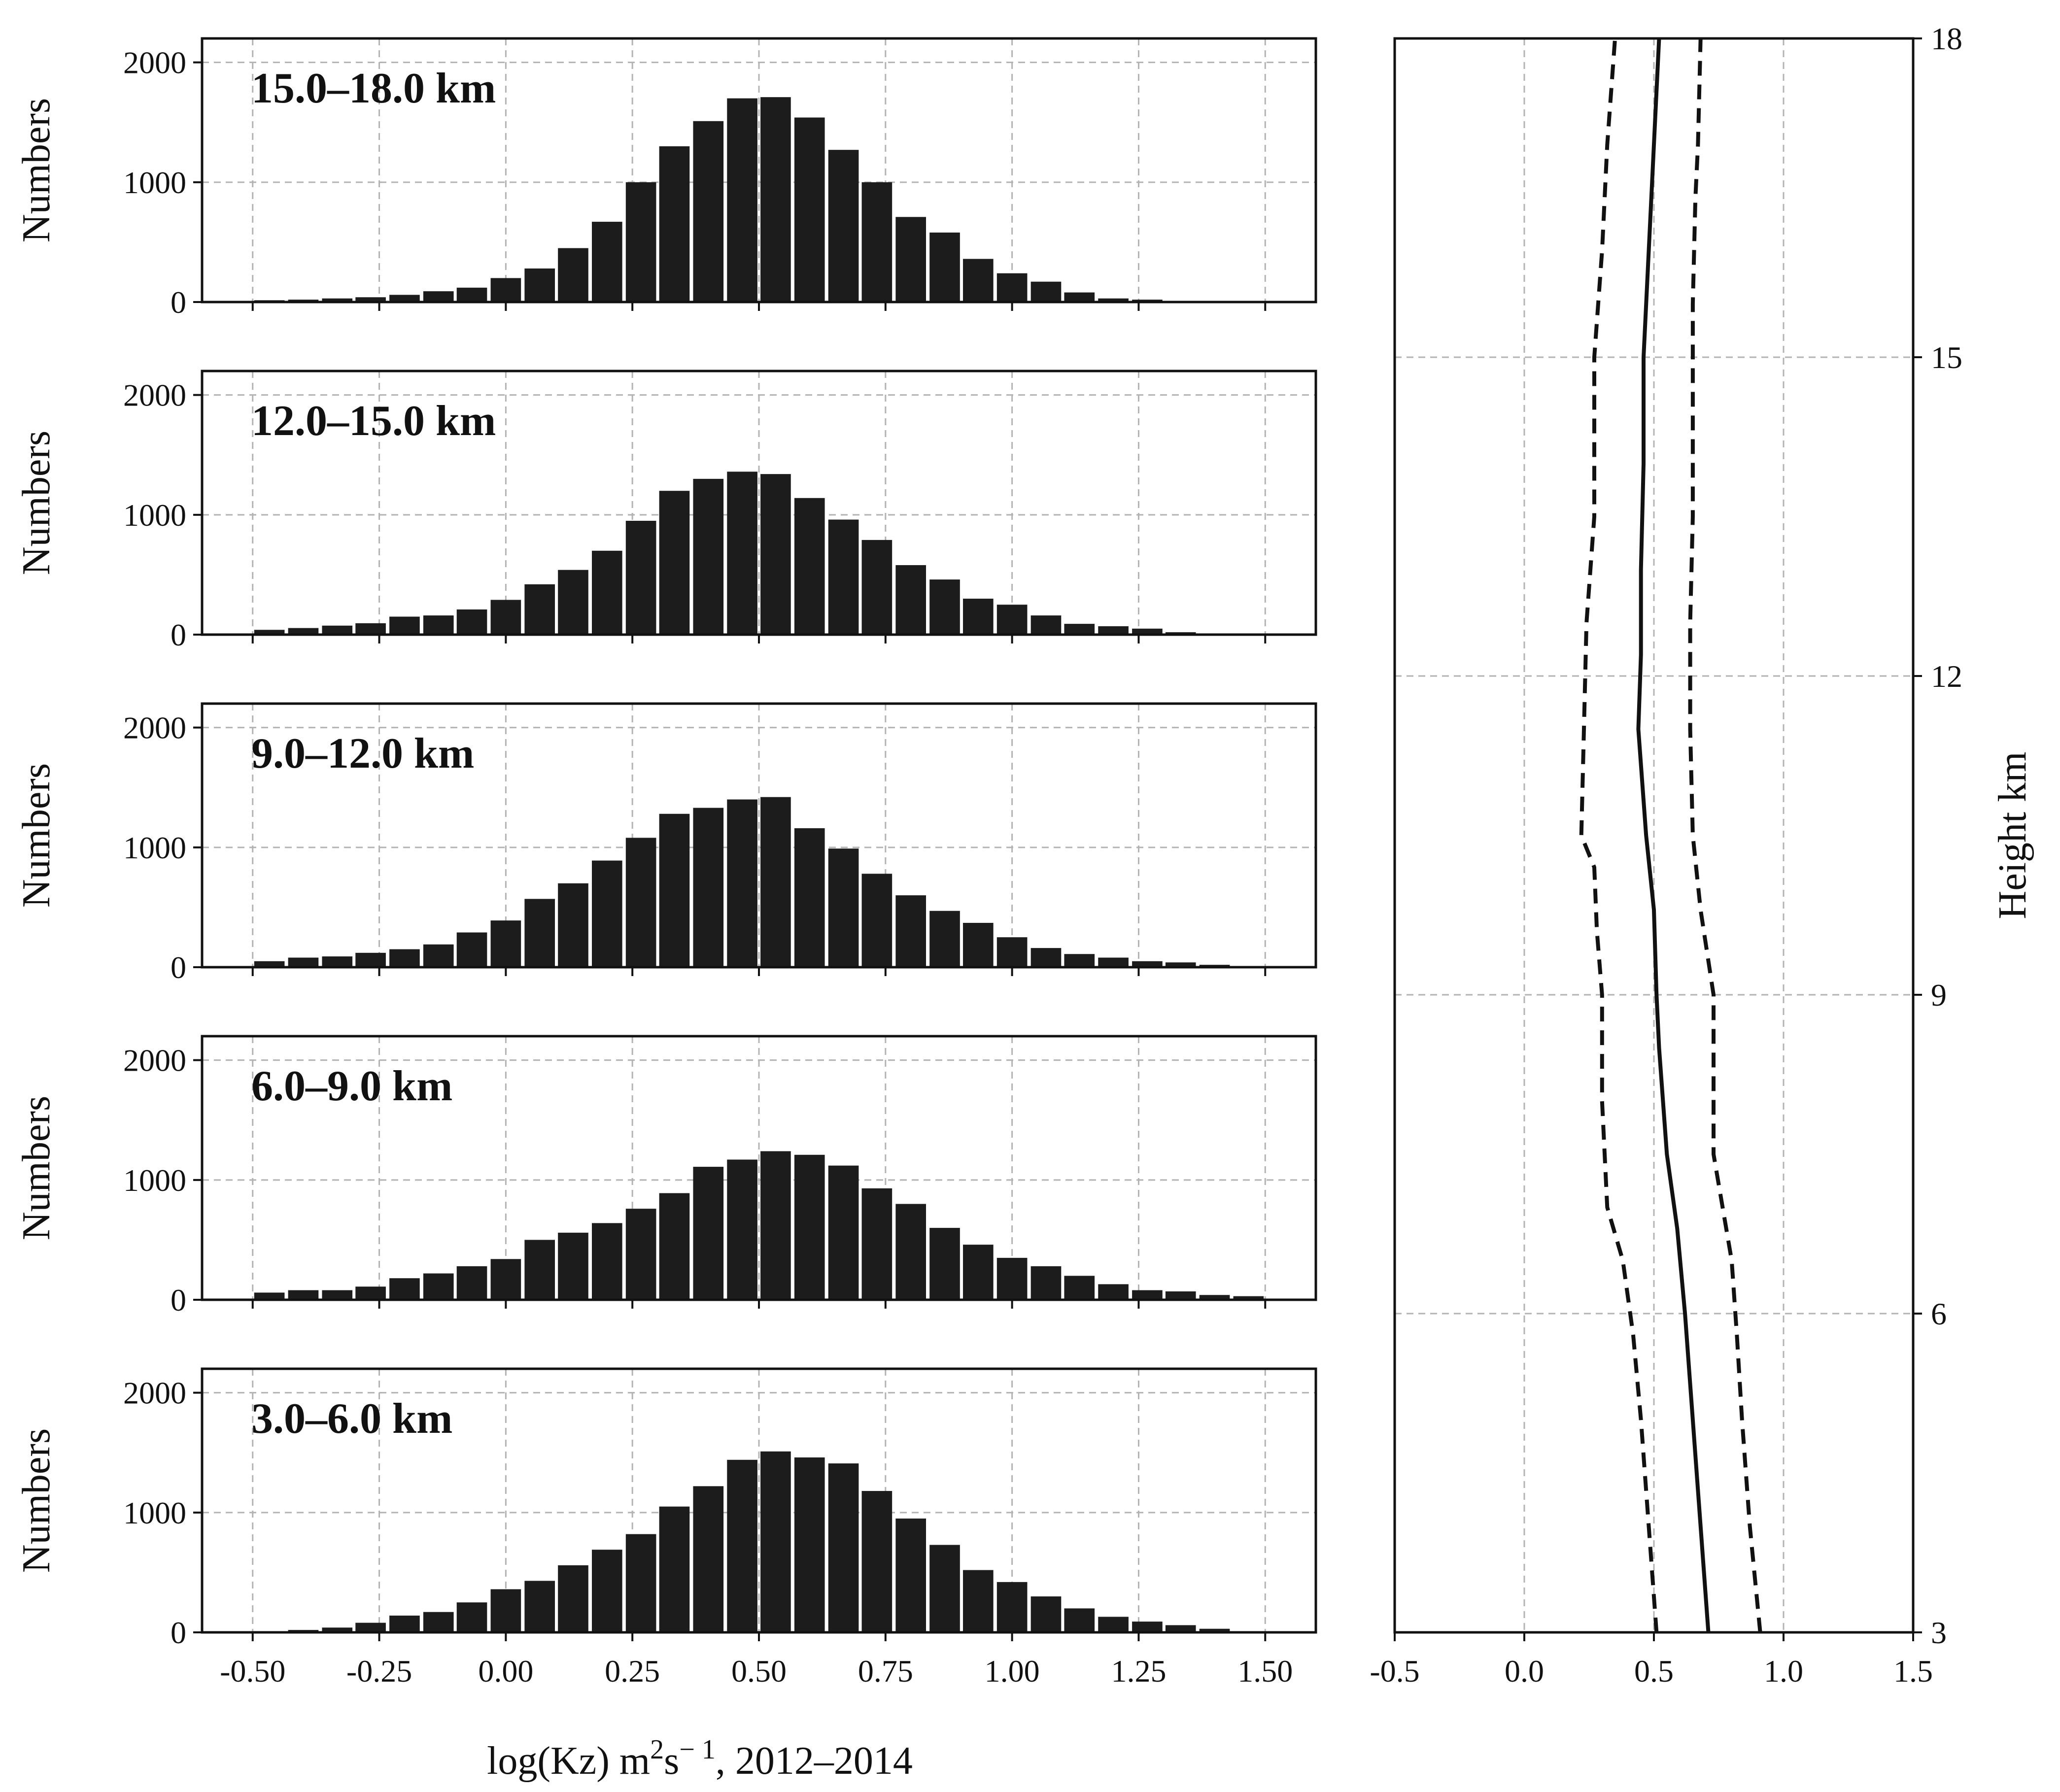 Image resolution: width=2060 pixels, height=1792 pixels. What do you see at coordinates (885, 1671) in the screenshot?
I see `x-tick-label: 0.75` at bounding box center [885, 1671].